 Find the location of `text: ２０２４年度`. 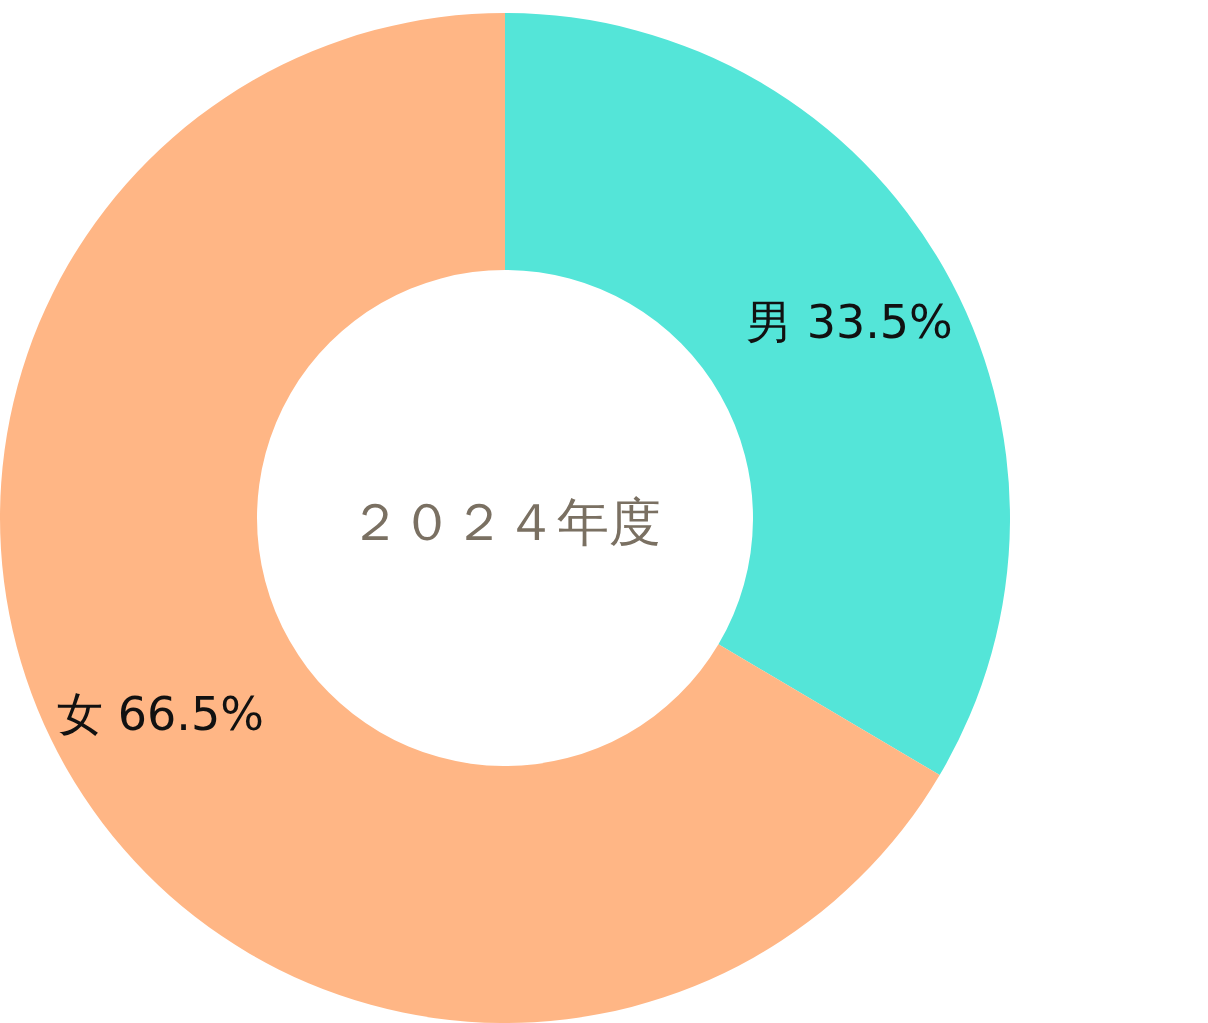

text: ２０２４年度 is located at coordinates (505, 522).